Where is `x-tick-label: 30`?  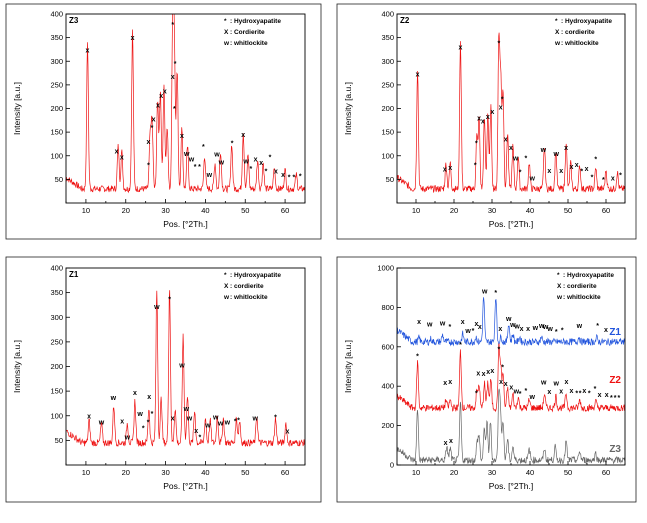
x-tick-label: 30 is located at coordinates (492, 472).